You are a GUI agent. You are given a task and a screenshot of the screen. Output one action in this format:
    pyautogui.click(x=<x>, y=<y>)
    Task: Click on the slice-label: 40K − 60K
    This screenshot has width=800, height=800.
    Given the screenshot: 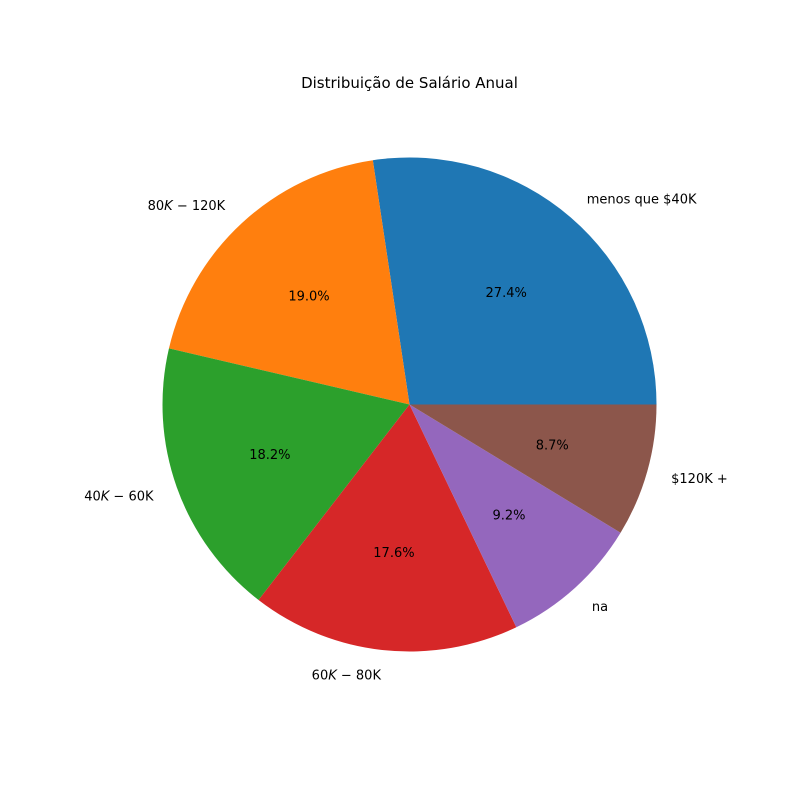 What is the action you would take?
    pyautogui.click(x=119, y=497)
    